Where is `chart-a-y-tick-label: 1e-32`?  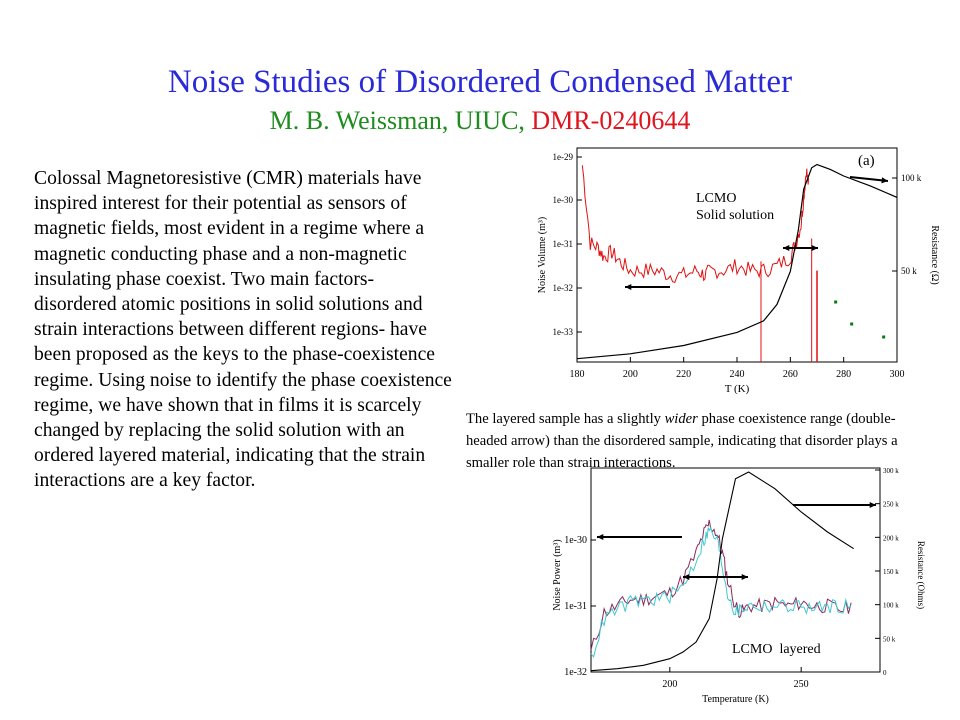
chart-a-y-tick-label: 1e-32 is located at coordinates (563, 288).